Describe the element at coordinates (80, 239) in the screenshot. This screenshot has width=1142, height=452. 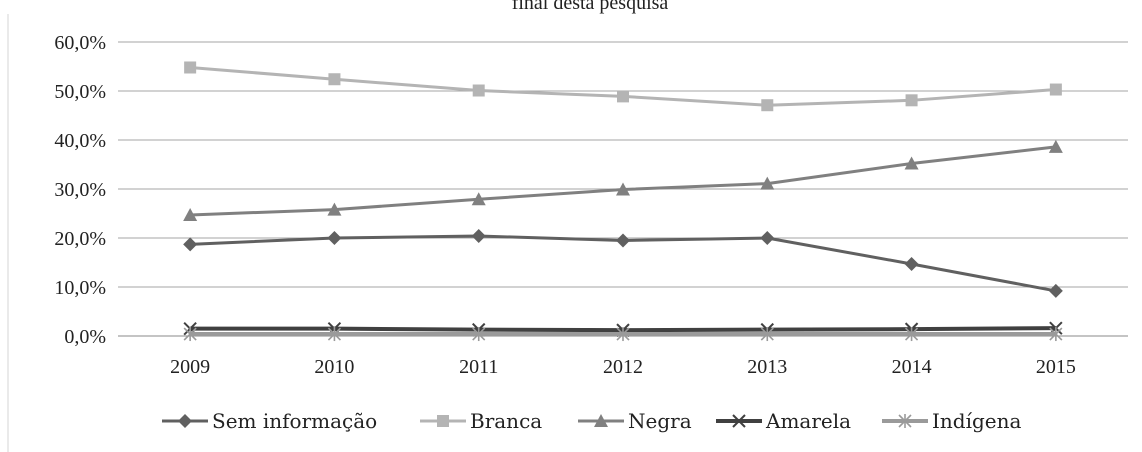
I see `y-tick-label: 20,0%` at that location.